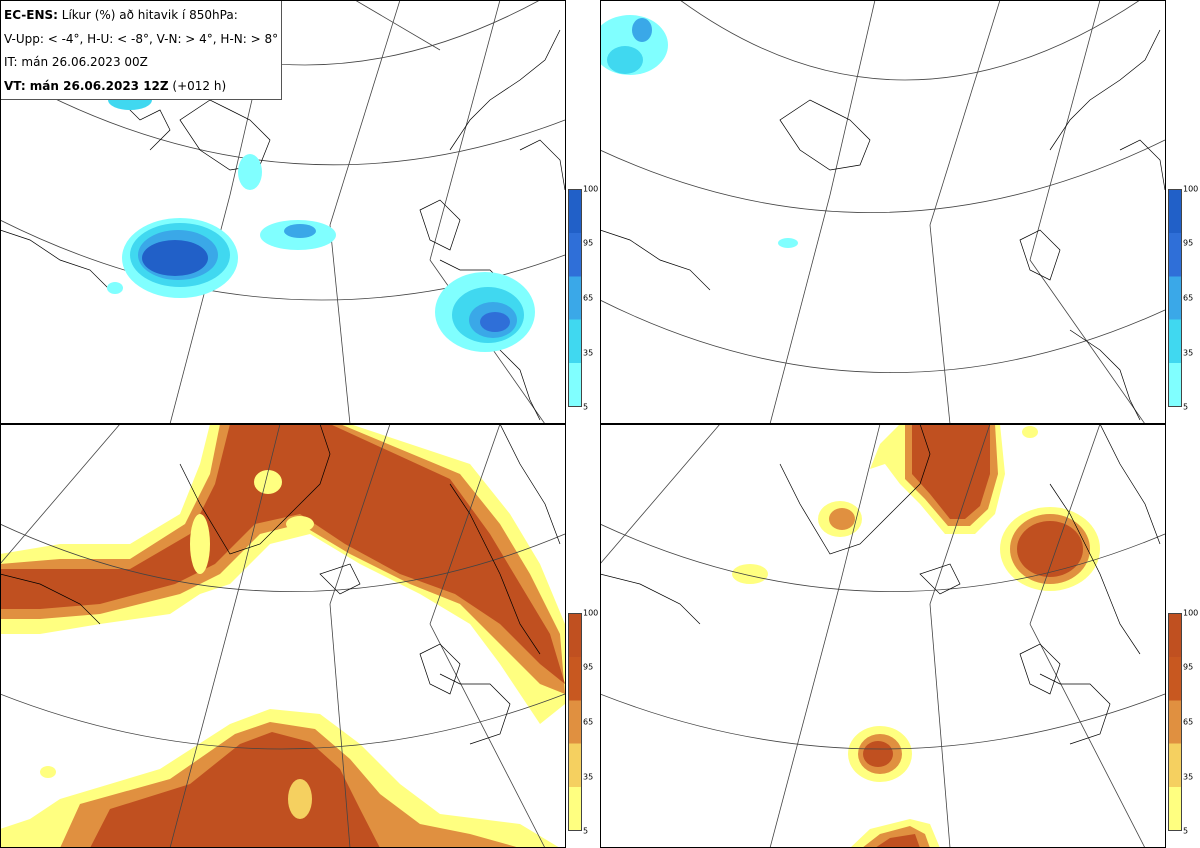  What do you see at coordinates (1050, 549) in the screenshot?
I see `warm-probability-area-east` at bounding box center [1050, 549].